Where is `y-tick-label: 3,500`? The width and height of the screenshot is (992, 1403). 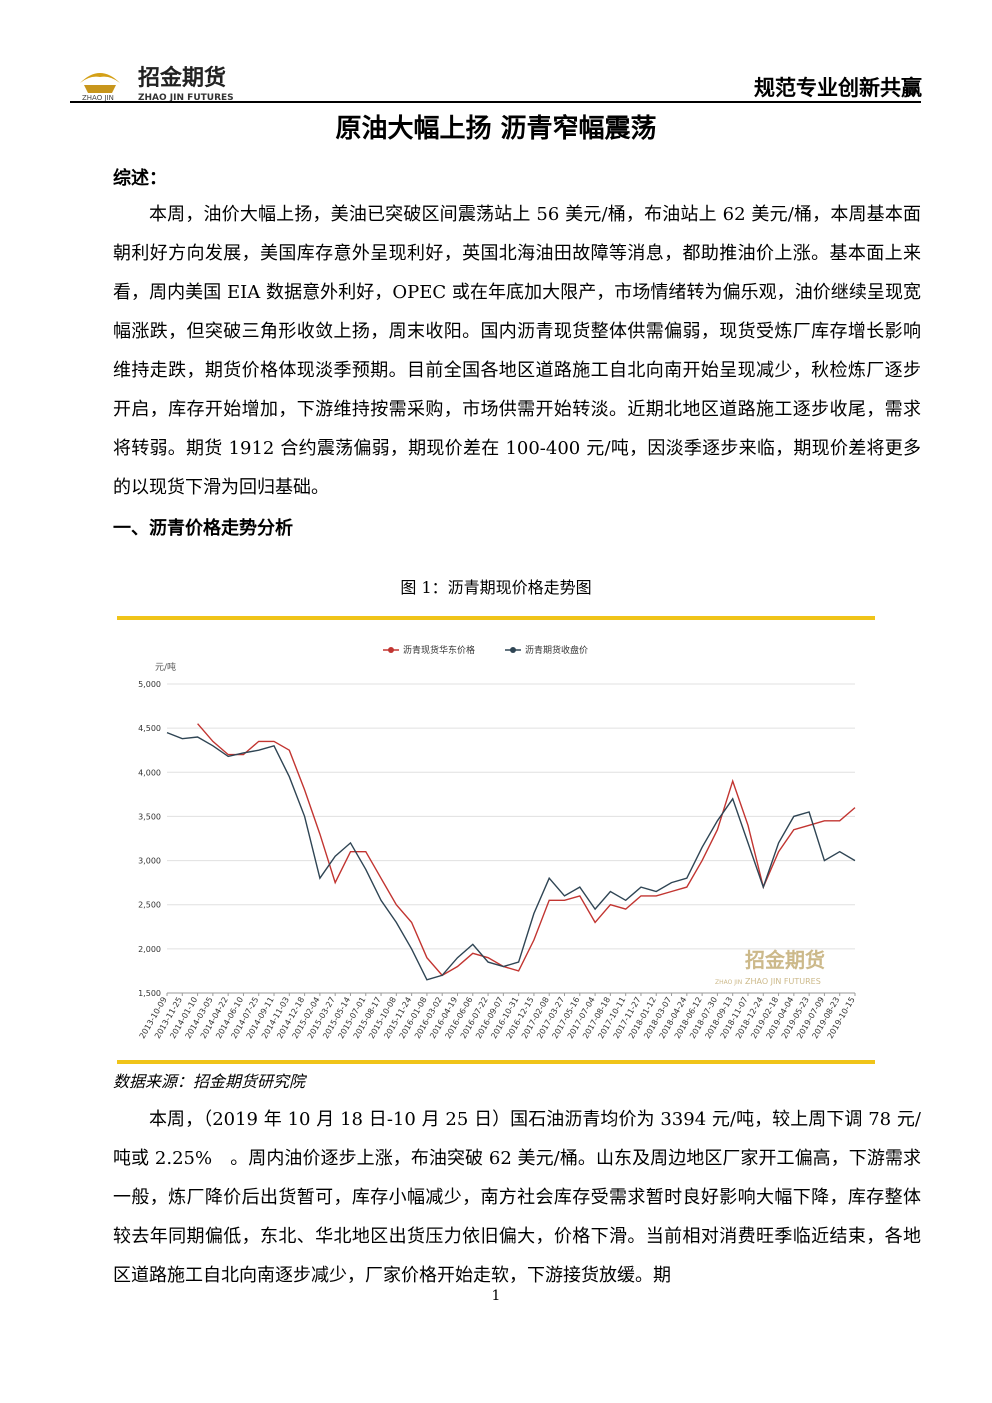 y-tick-label: 3,500 is located at coordinates (149, 816).